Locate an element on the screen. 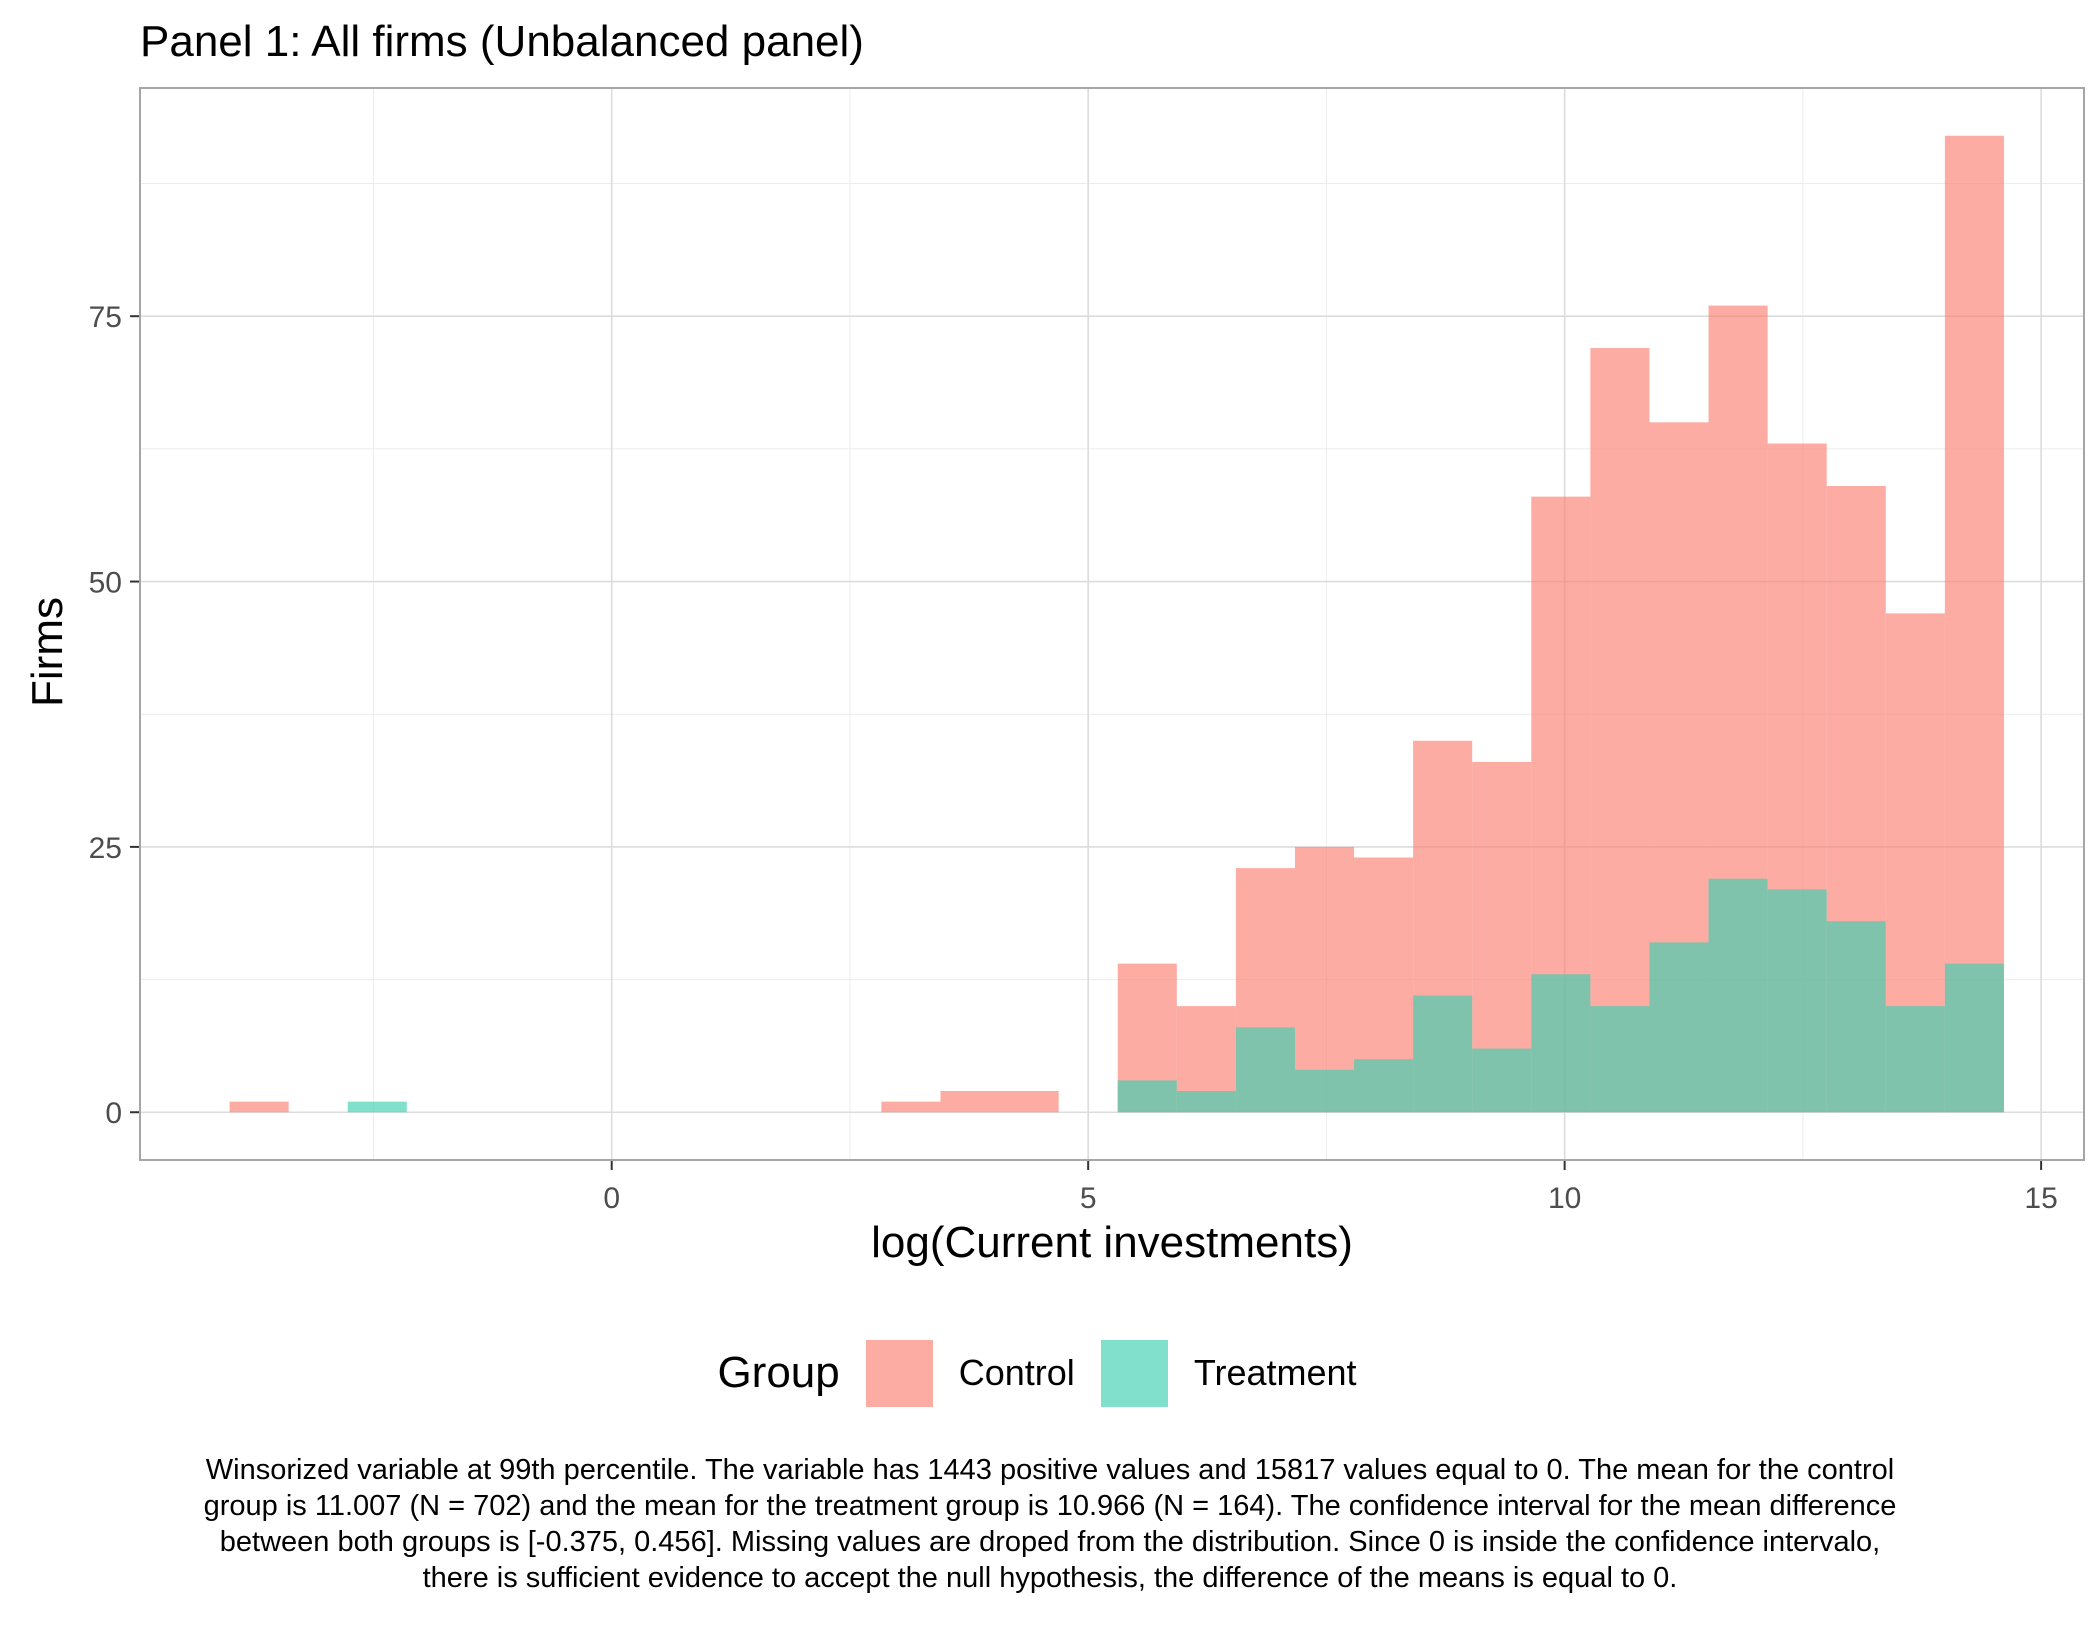 The image size is (2100, 1650). legend-key-treatment is located at coordinates (1134, 1373).